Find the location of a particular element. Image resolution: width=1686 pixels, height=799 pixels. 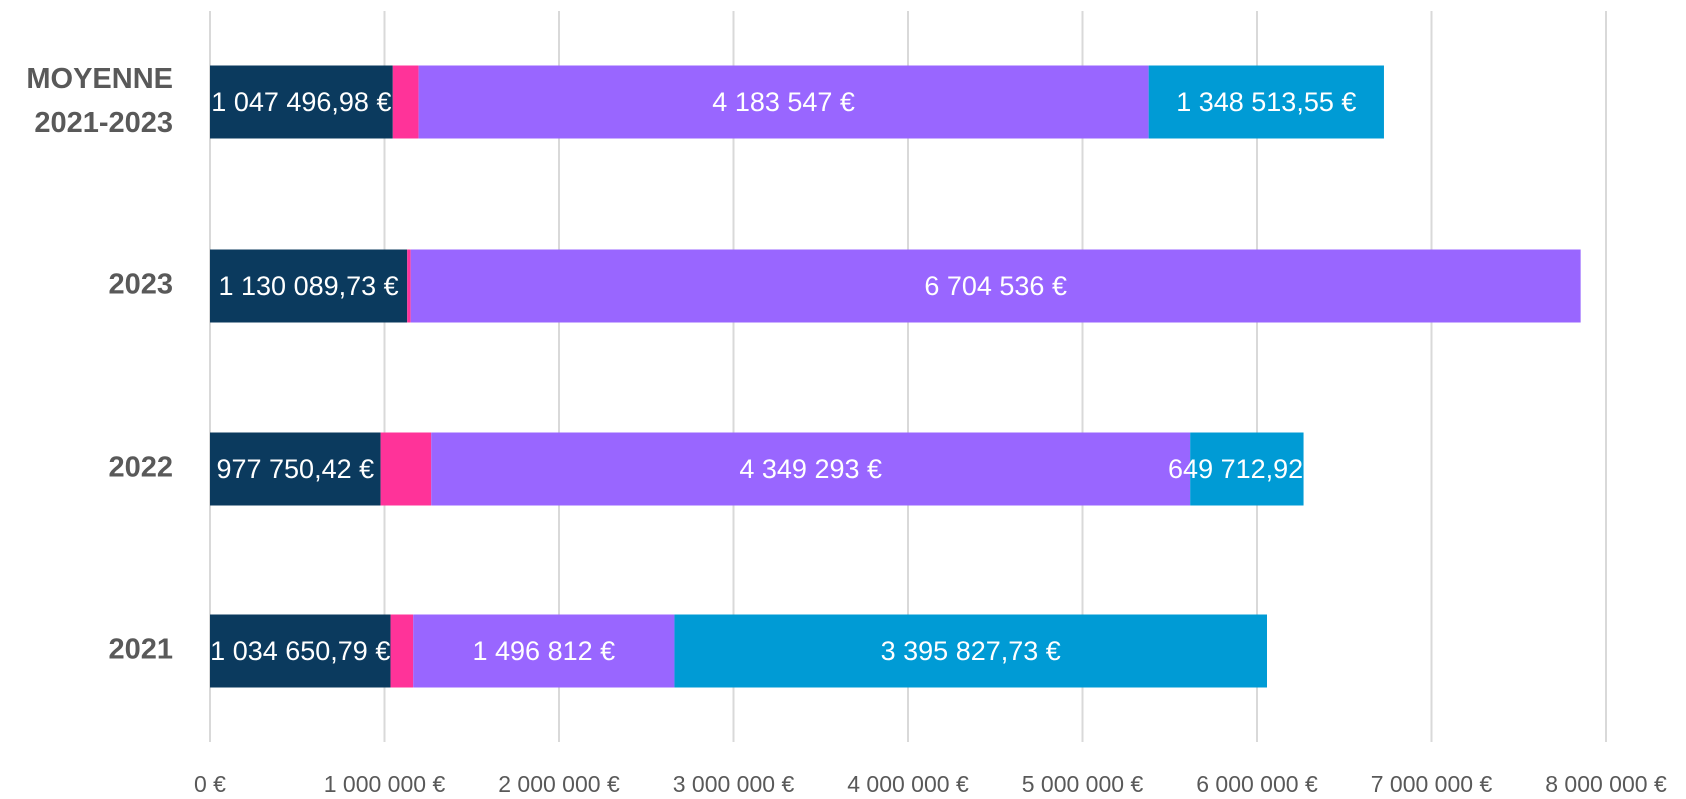

data-label: 3 395 827,73 € is located at coordinates (971, 651).